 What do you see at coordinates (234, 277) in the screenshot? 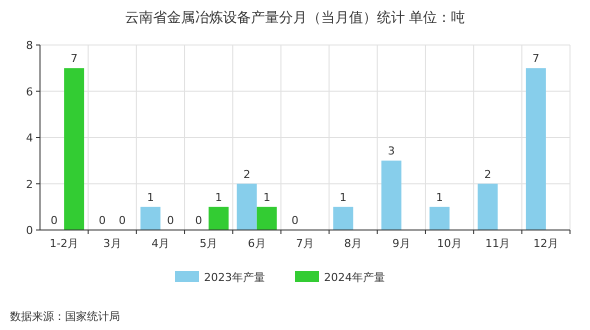
I see `legend-label: 2023年产量` at bounding box center [234, 277].